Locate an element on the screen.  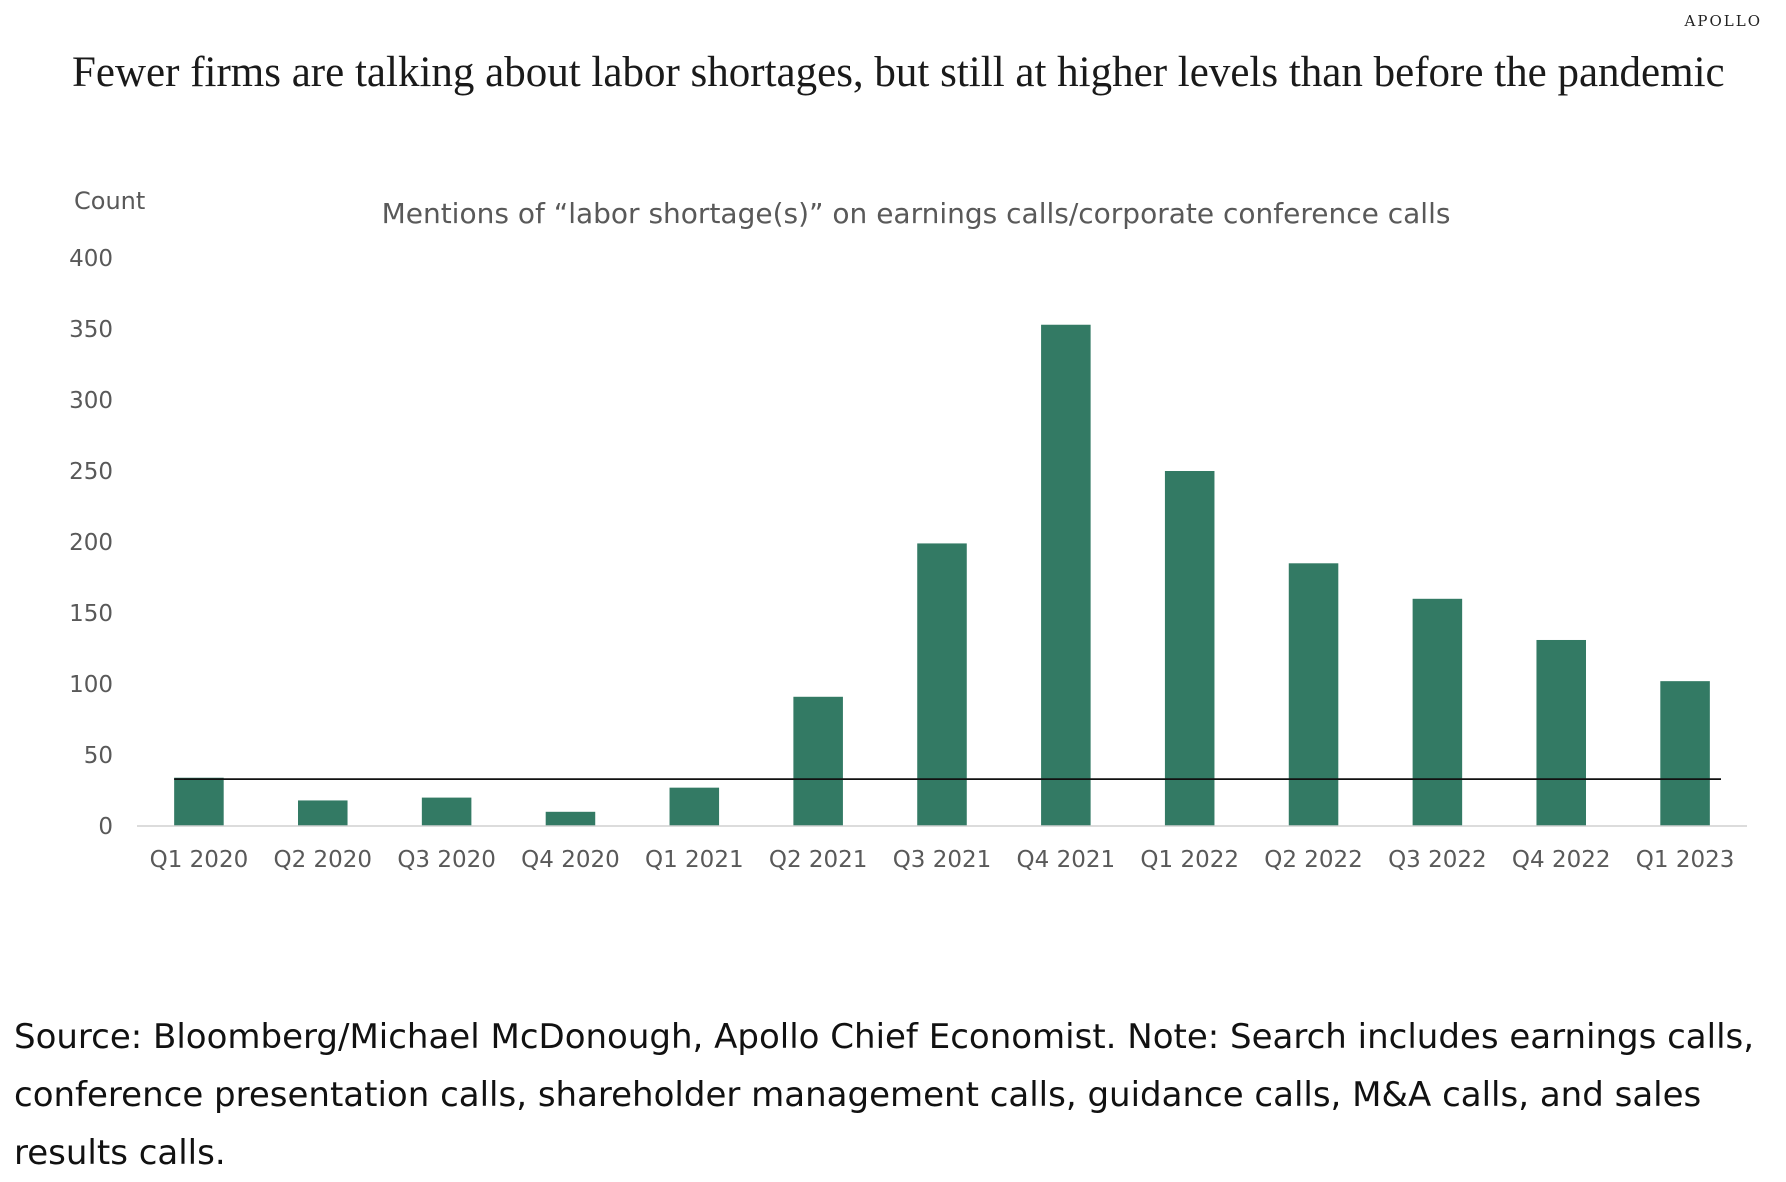
x-tick-label: Q4 2021 is located at coordinates (1066, 860).